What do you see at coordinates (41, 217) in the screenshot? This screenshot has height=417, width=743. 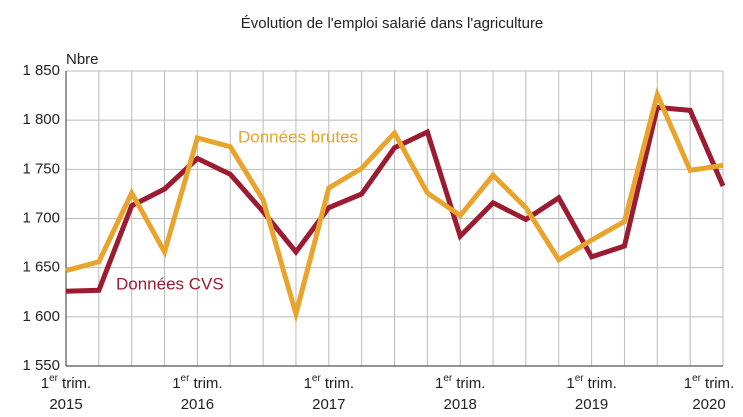 I see `y-tick-label: 1 700` at bounding box center [41, 217].